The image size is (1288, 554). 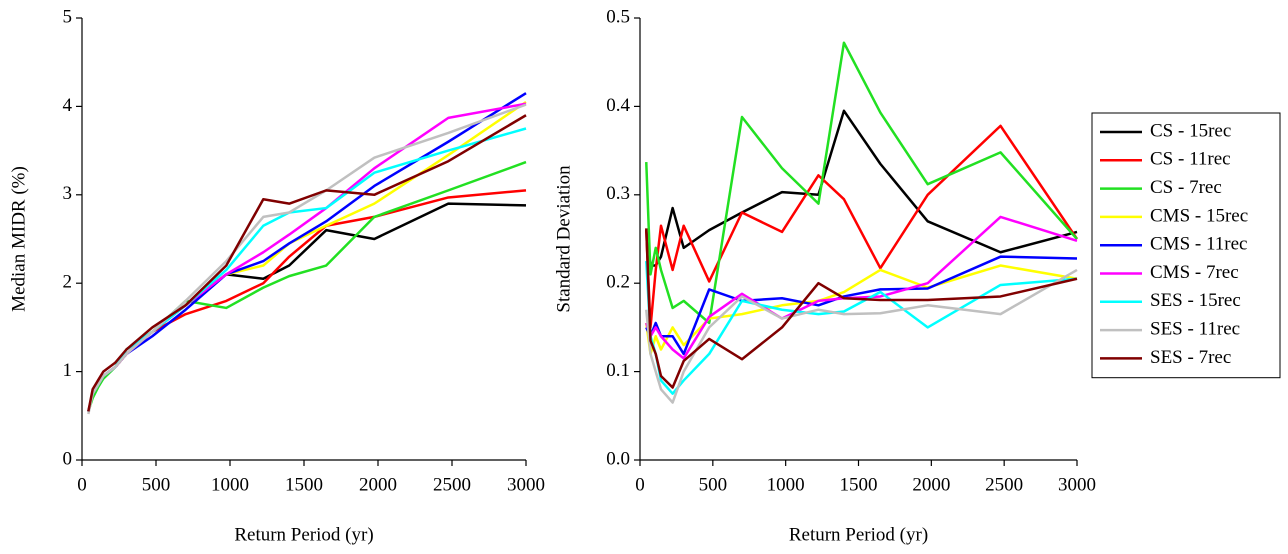 What do you see at coordinates (1195, 328) in the screenshot?
I see `legend-label: SES - 11rec` at bounding box center [1195, 328].